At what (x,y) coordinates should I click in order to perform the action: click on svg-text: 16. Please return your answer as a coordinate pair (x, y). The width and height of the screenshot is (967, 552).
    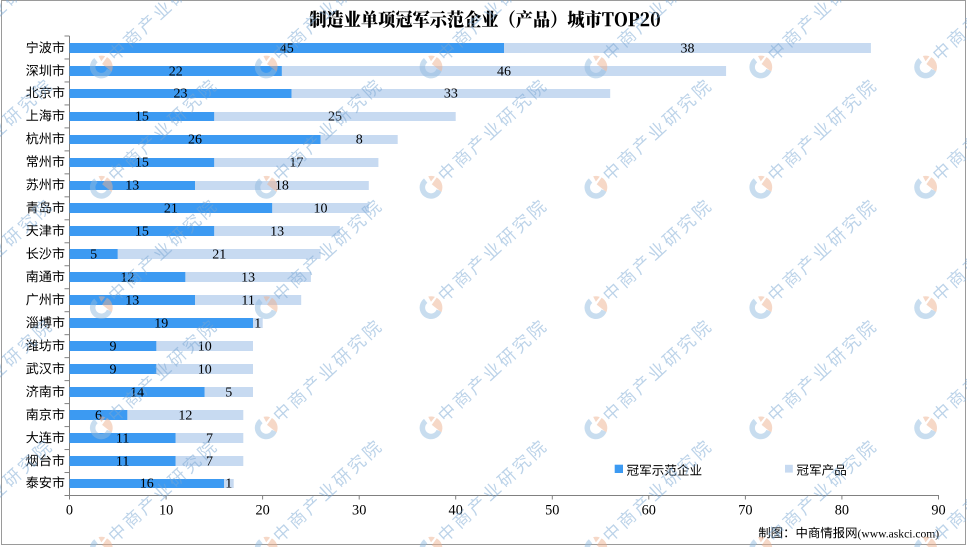
    Looking at the image, I should click on (147, 484).